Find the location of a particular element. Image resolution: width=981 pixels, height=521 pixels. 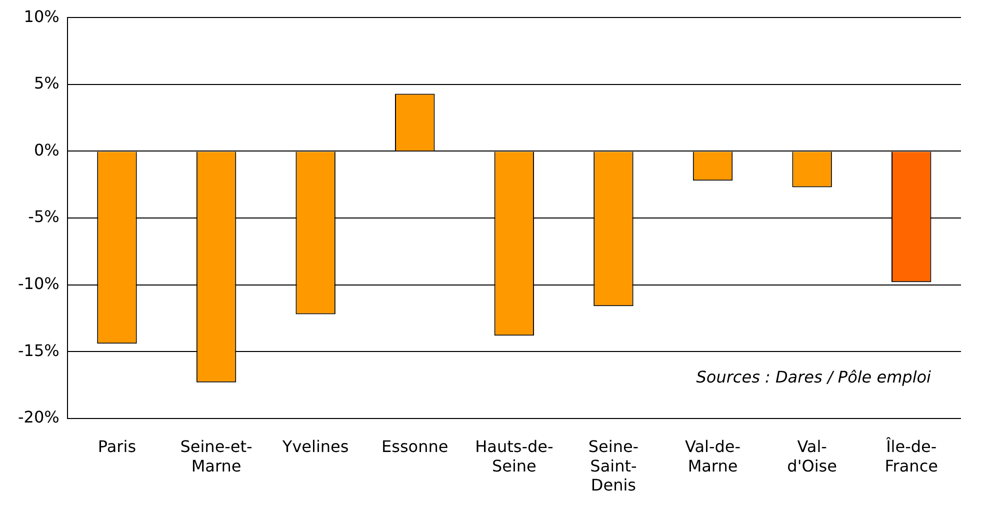

x-tick-label: Paris is located at coordinates (117, 446).